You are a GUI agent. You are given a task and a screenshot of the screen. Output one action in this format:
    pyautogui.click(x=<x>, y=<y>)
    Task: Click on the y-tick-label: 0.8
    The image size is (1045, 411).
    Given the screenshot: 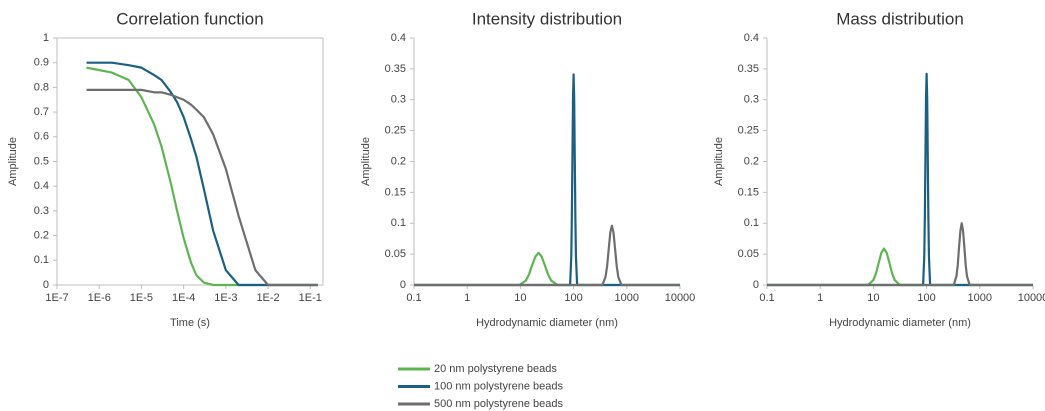 What is the action you would take?
    pyautogui.click(x=41, y=87)
    